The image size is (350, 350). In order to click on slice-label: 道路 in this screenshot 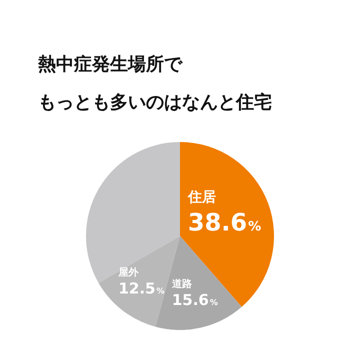, I will do `click(181, 284)`.